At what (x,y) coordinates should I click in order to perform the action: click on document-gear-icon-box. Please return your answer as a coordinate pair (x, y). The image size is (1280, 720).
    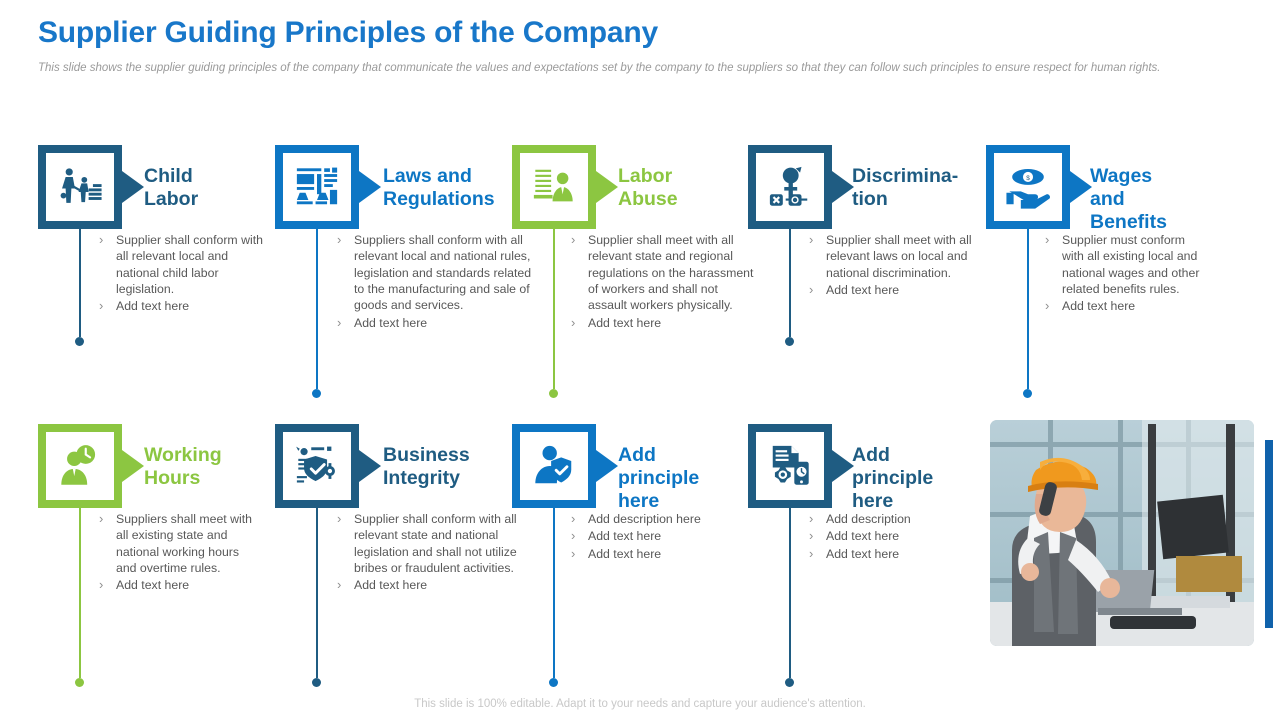
    Looking at the image, I should click on (790, 466).